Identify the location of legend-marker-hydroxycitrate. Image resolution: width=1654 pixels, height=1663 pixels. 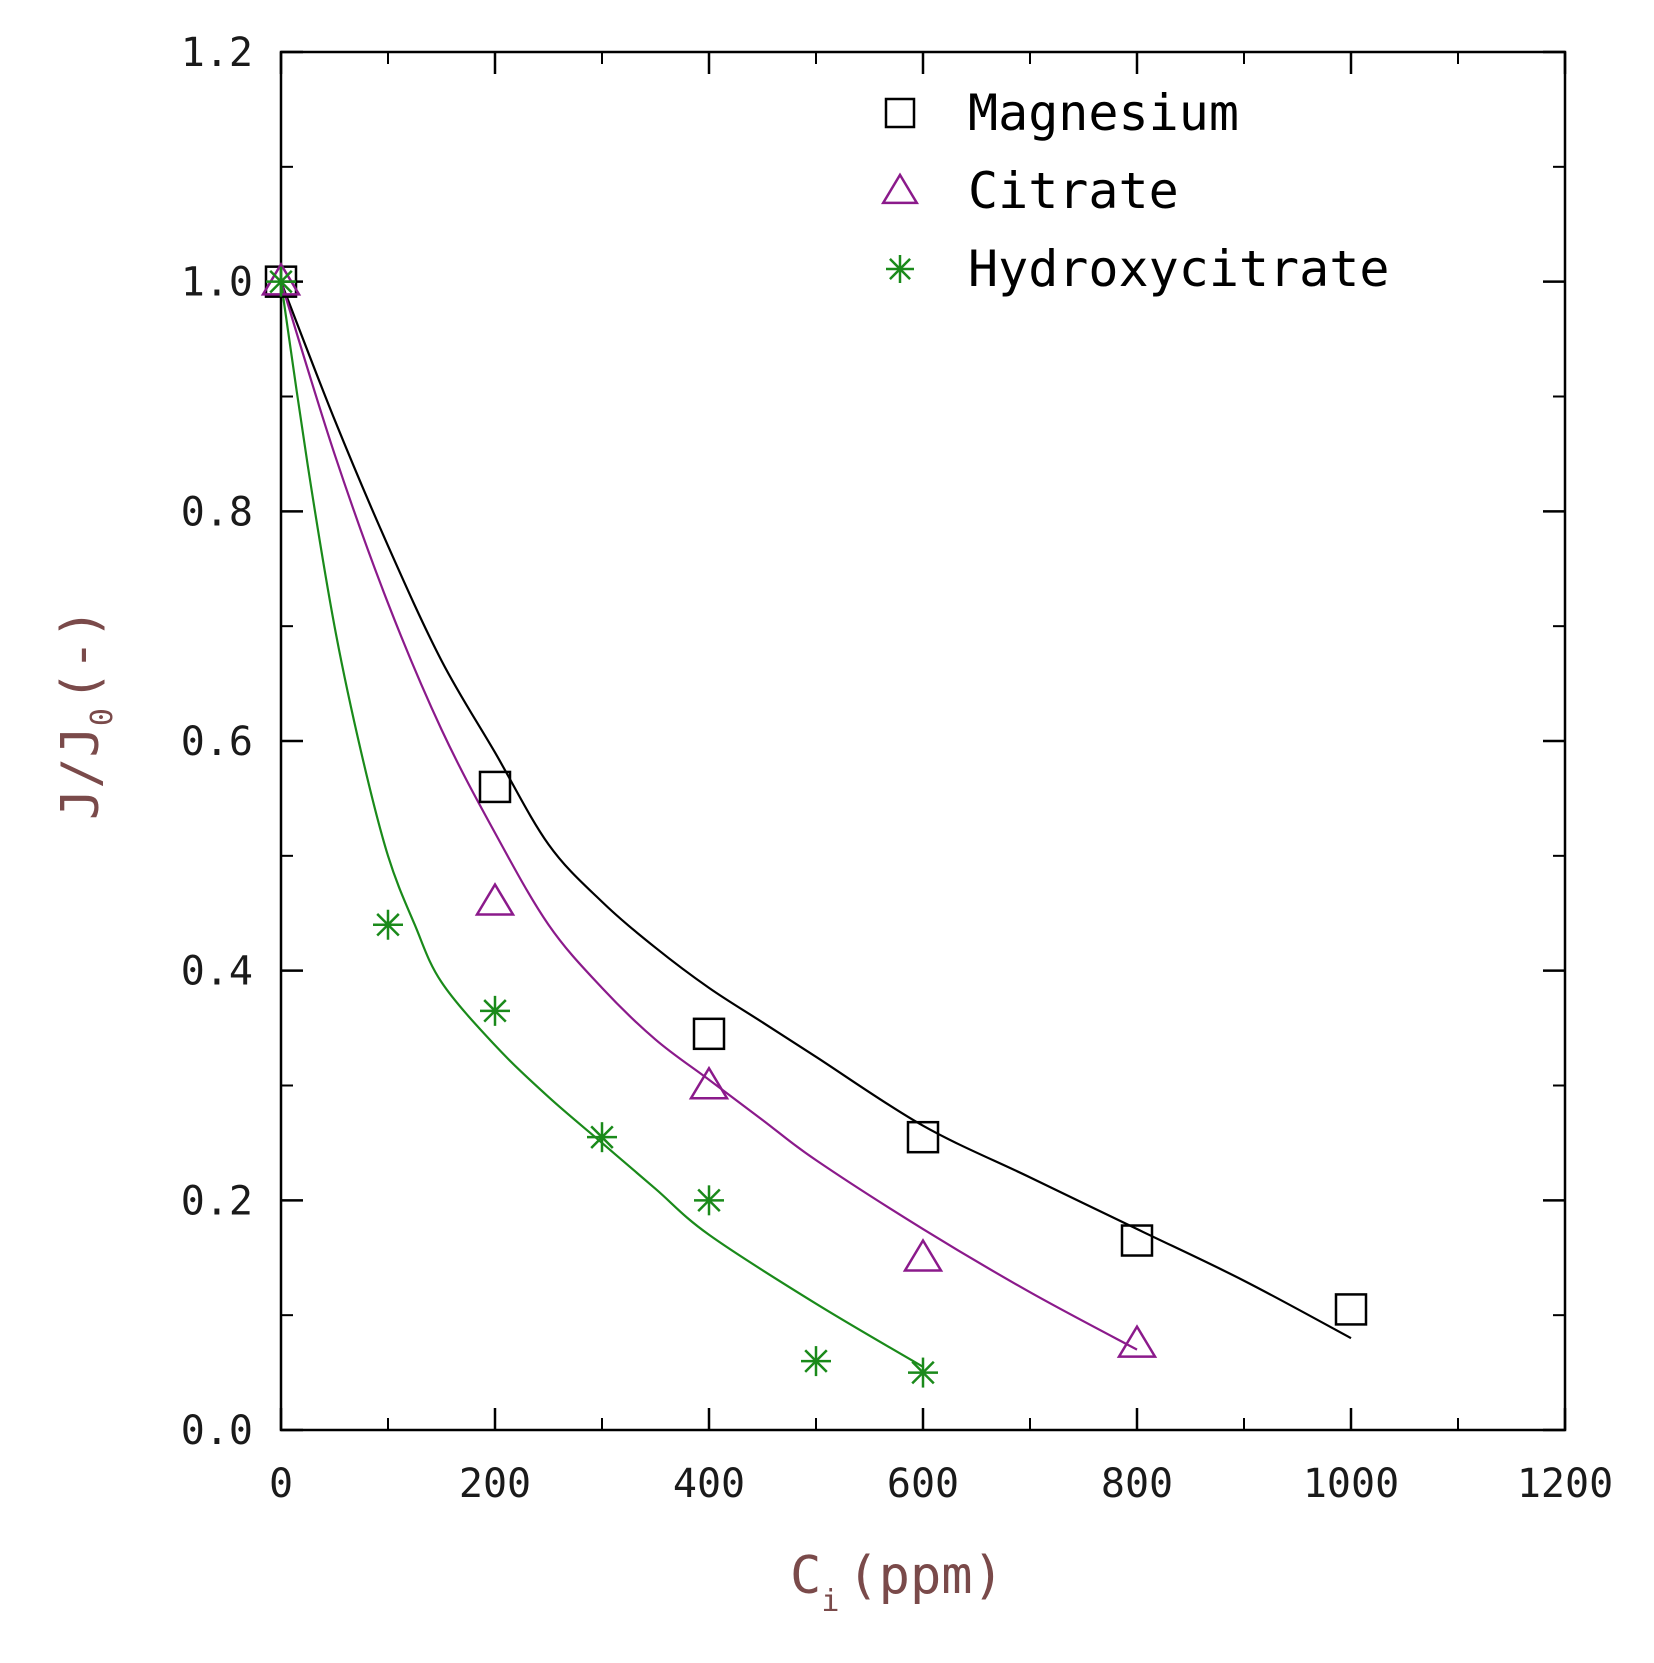
(900, 269).